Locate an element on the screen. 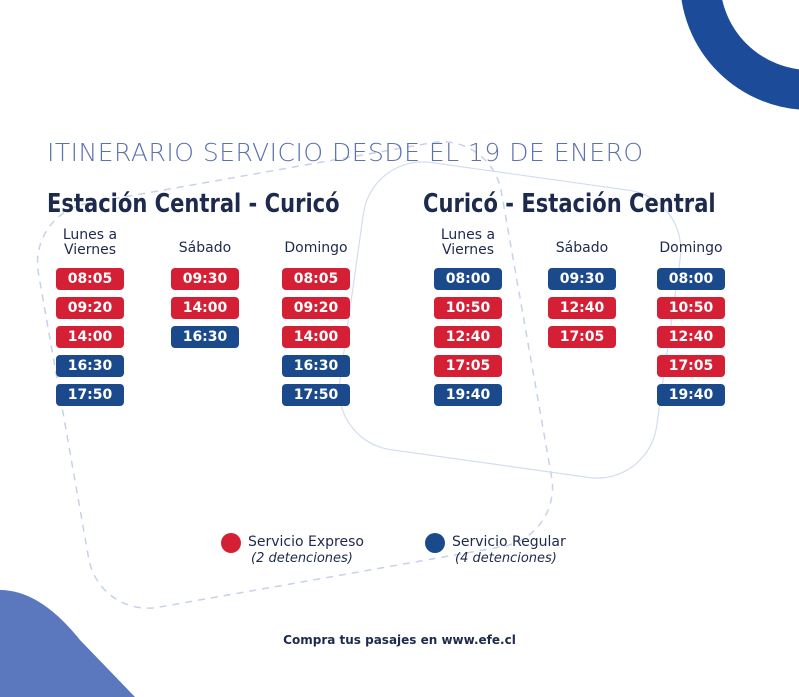 This screenshot has height=697, width=799. route-name: Curicó - Estación Central is located at coordinates (569, 204).